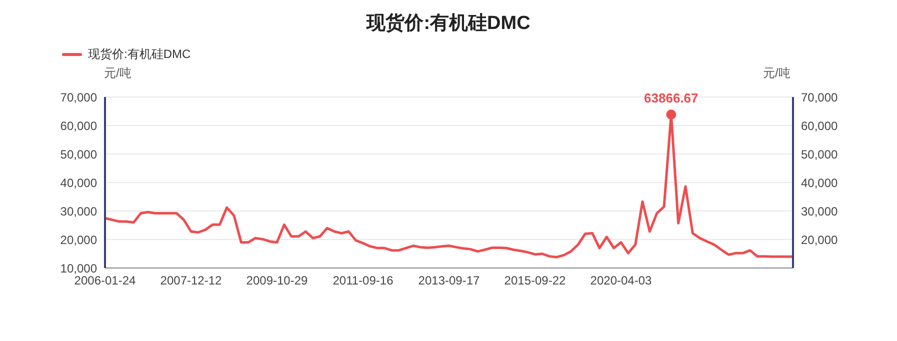 The image size is (897, 341). I want to click on legend-label: 现货价:有机硅DMC, so click(139, 54).